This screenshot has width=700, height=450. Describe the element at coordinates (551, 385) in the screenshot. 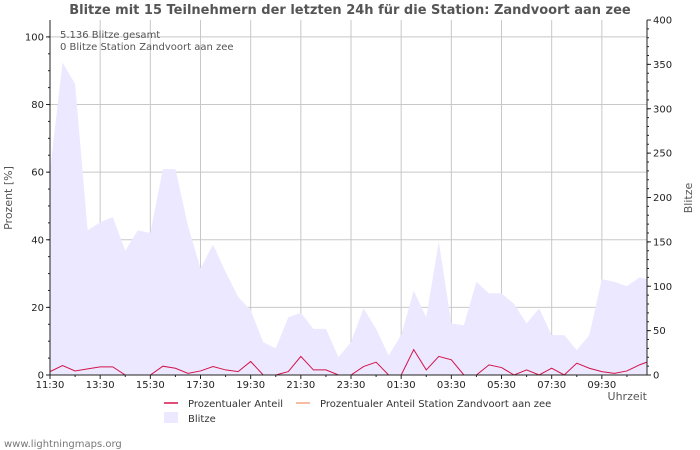

I see `x-tick-label: 07:30` at that location.